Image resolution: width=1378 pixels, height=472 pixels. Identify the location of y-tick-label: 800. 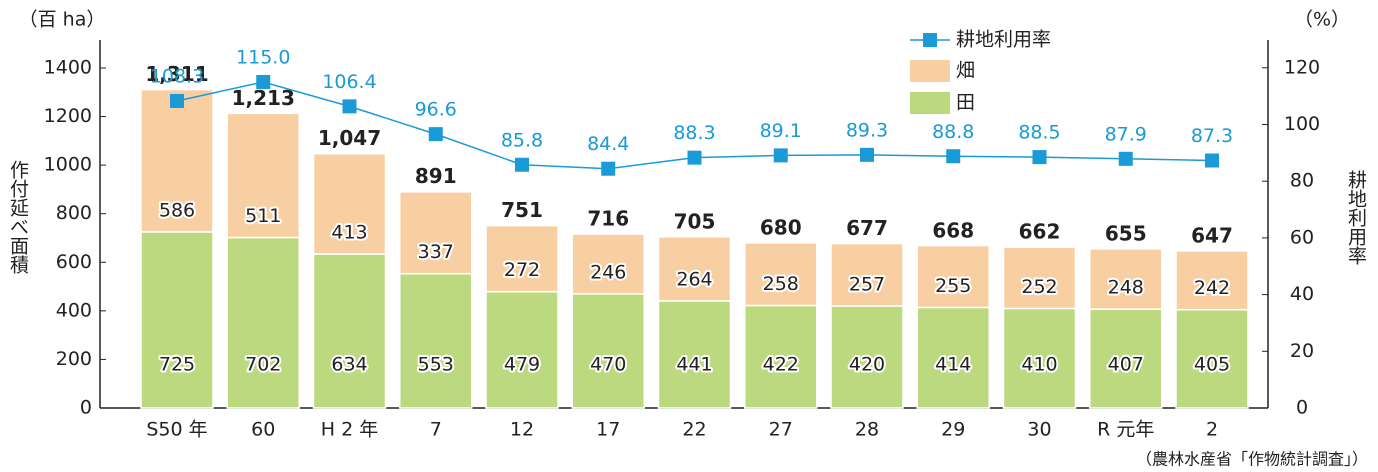
(74, 213).